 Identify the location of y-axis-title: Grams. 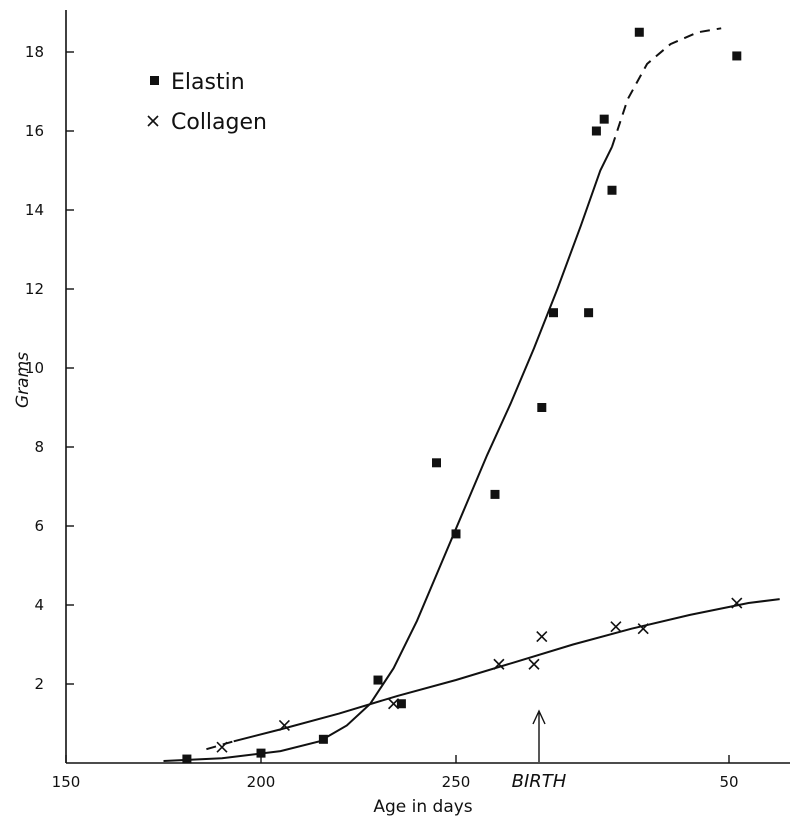
(23, 380).